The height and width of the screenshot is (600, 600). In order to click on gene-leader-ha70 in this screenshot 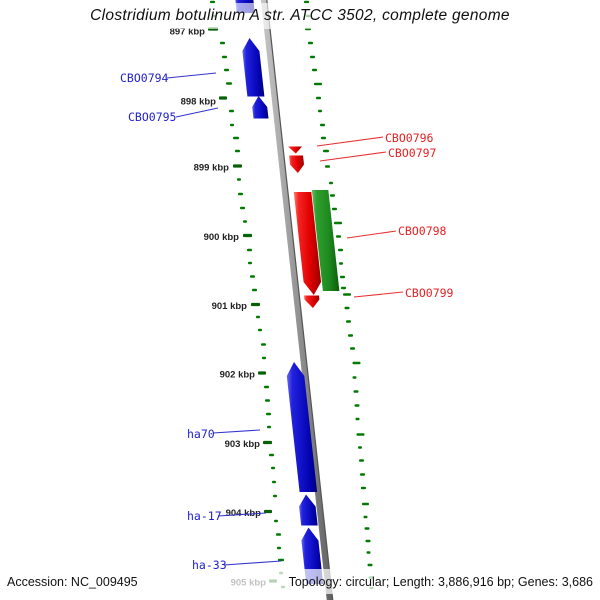, I will do `click(236, 431)`.